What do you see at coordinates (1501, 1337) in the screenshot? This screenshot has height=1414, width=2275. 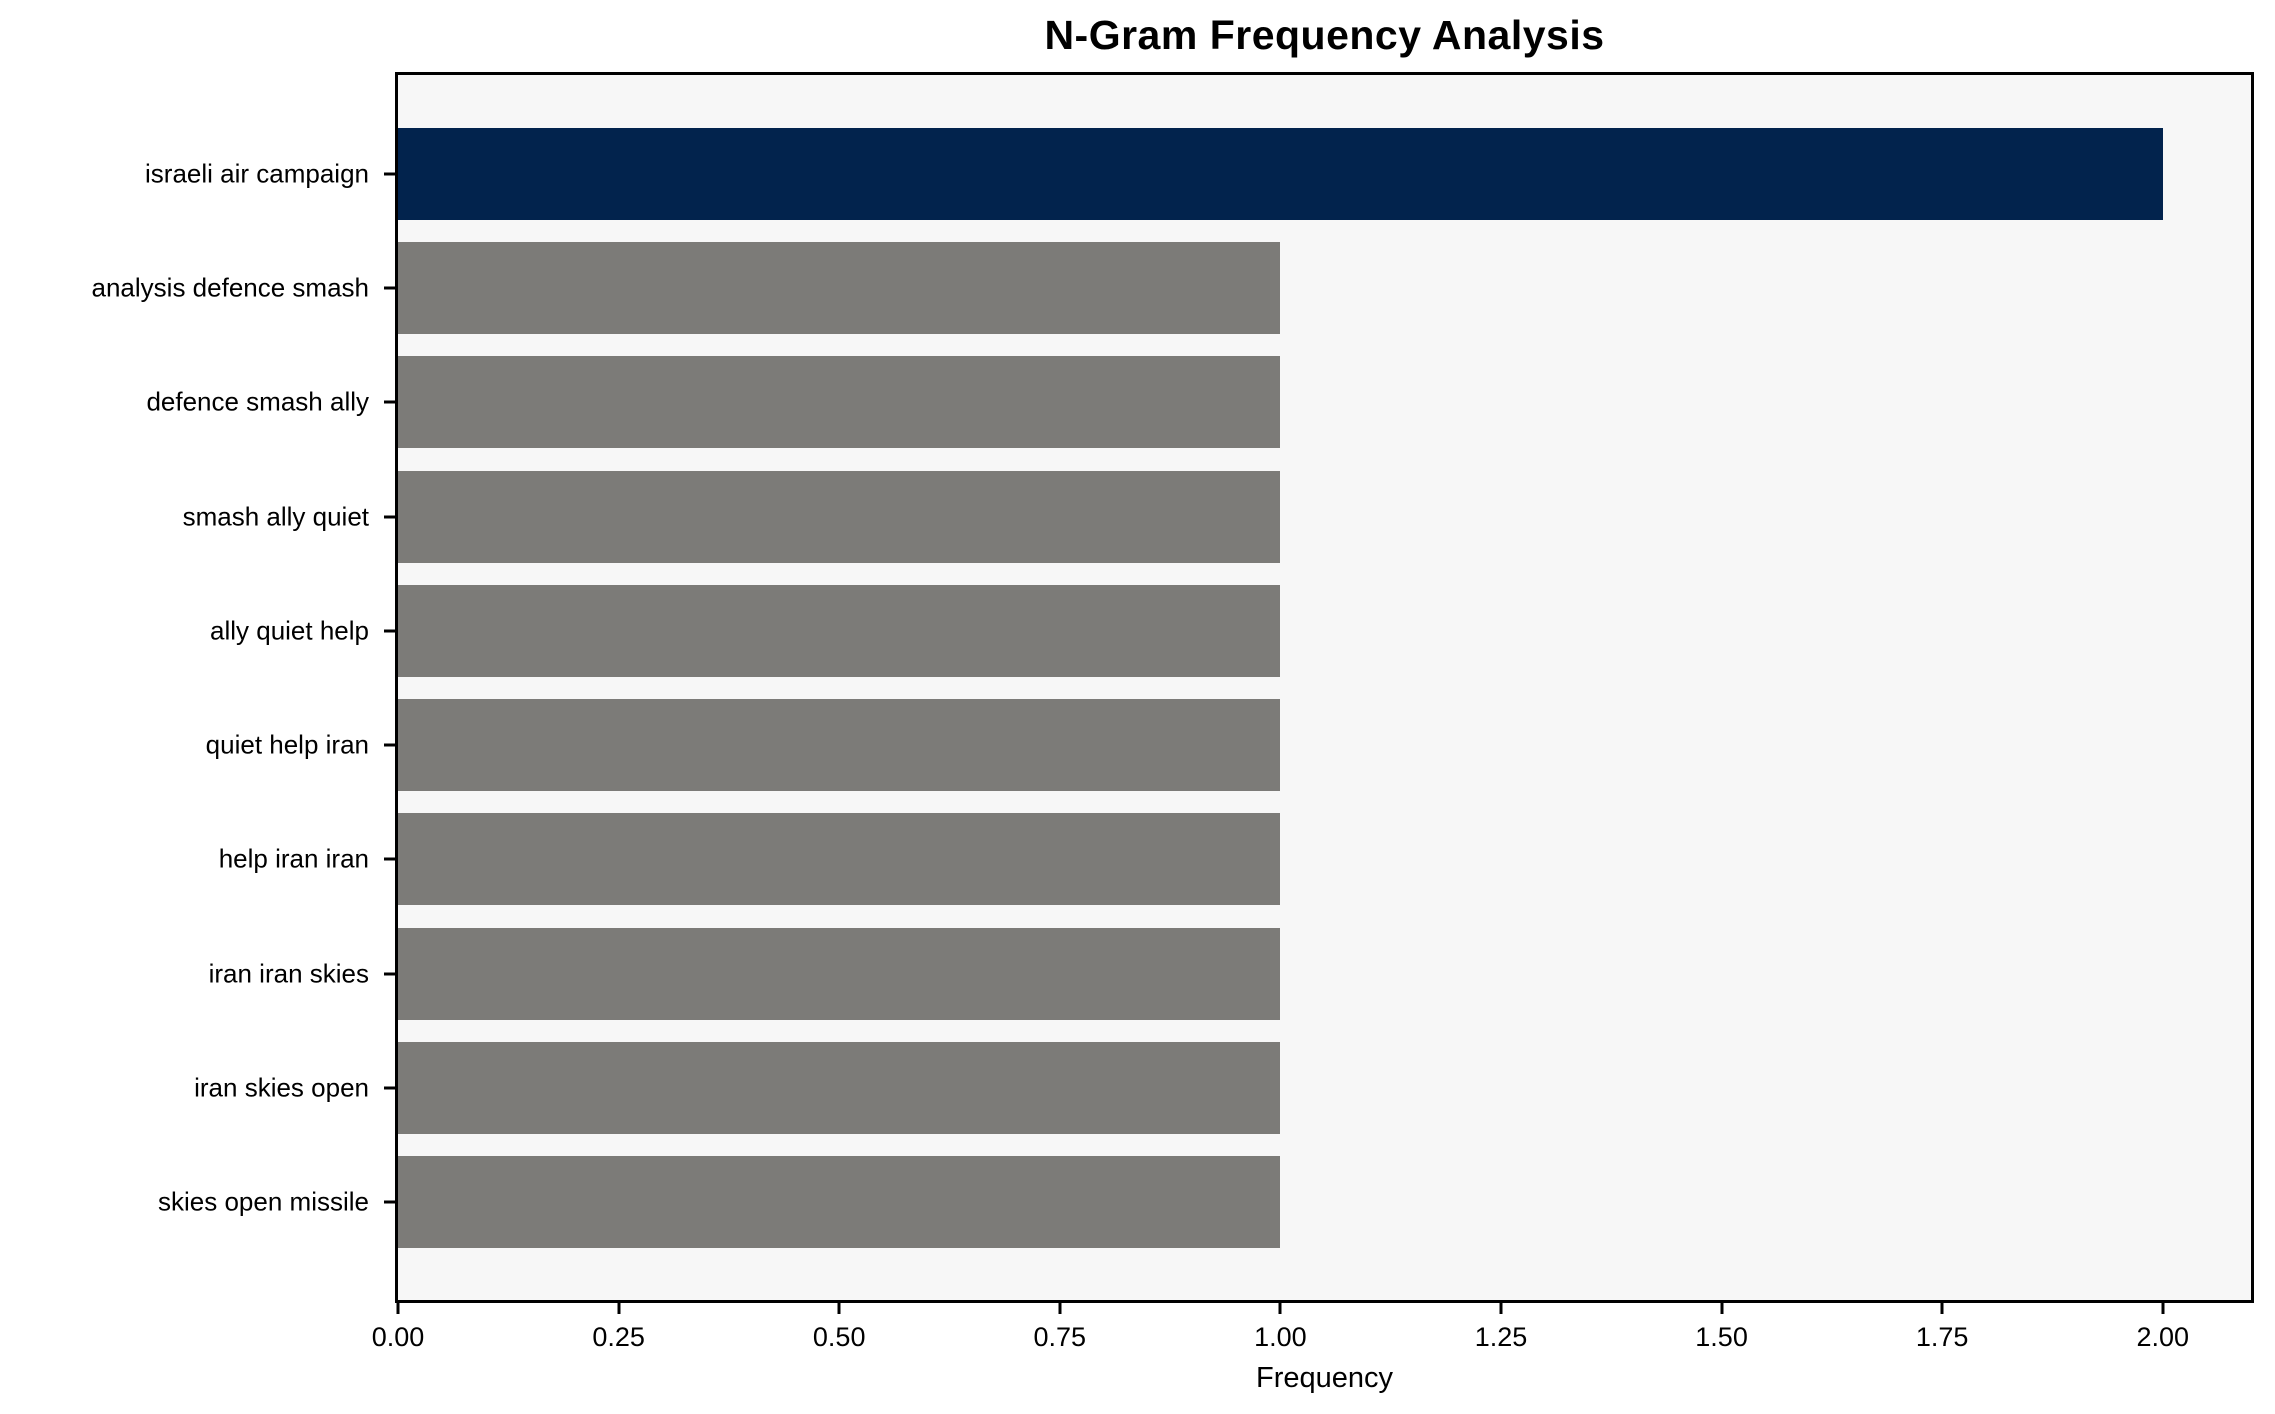 I see `x-tick-label: 1.25` at bounding box center [1501, 1337].